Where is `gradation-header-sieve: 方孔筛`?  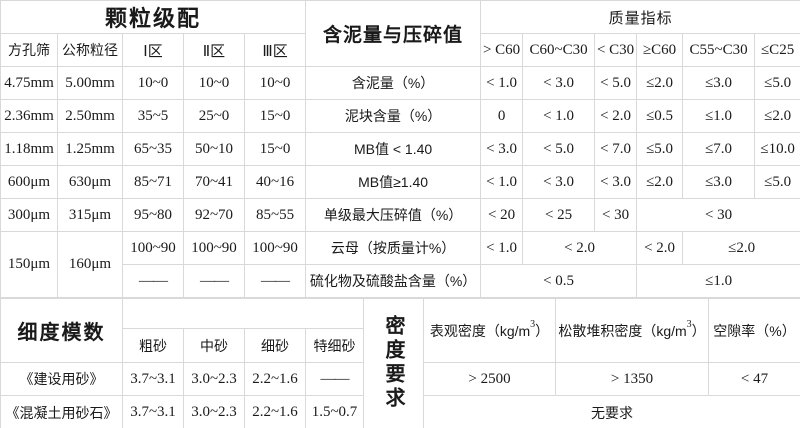
gradation-header-sieve: 方孔筛 is located at coordinates (29, 50).